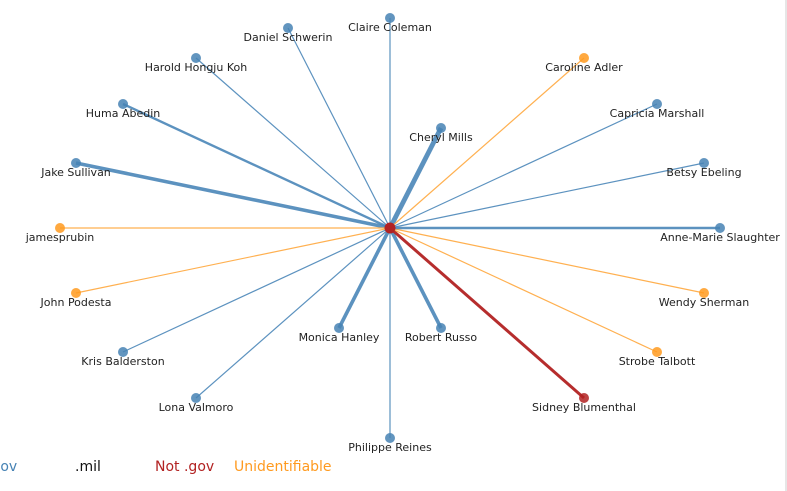  Describe the element at coordinates (339, 128) in the screenshot. I see `edge-daniel-schwerin` at that location.